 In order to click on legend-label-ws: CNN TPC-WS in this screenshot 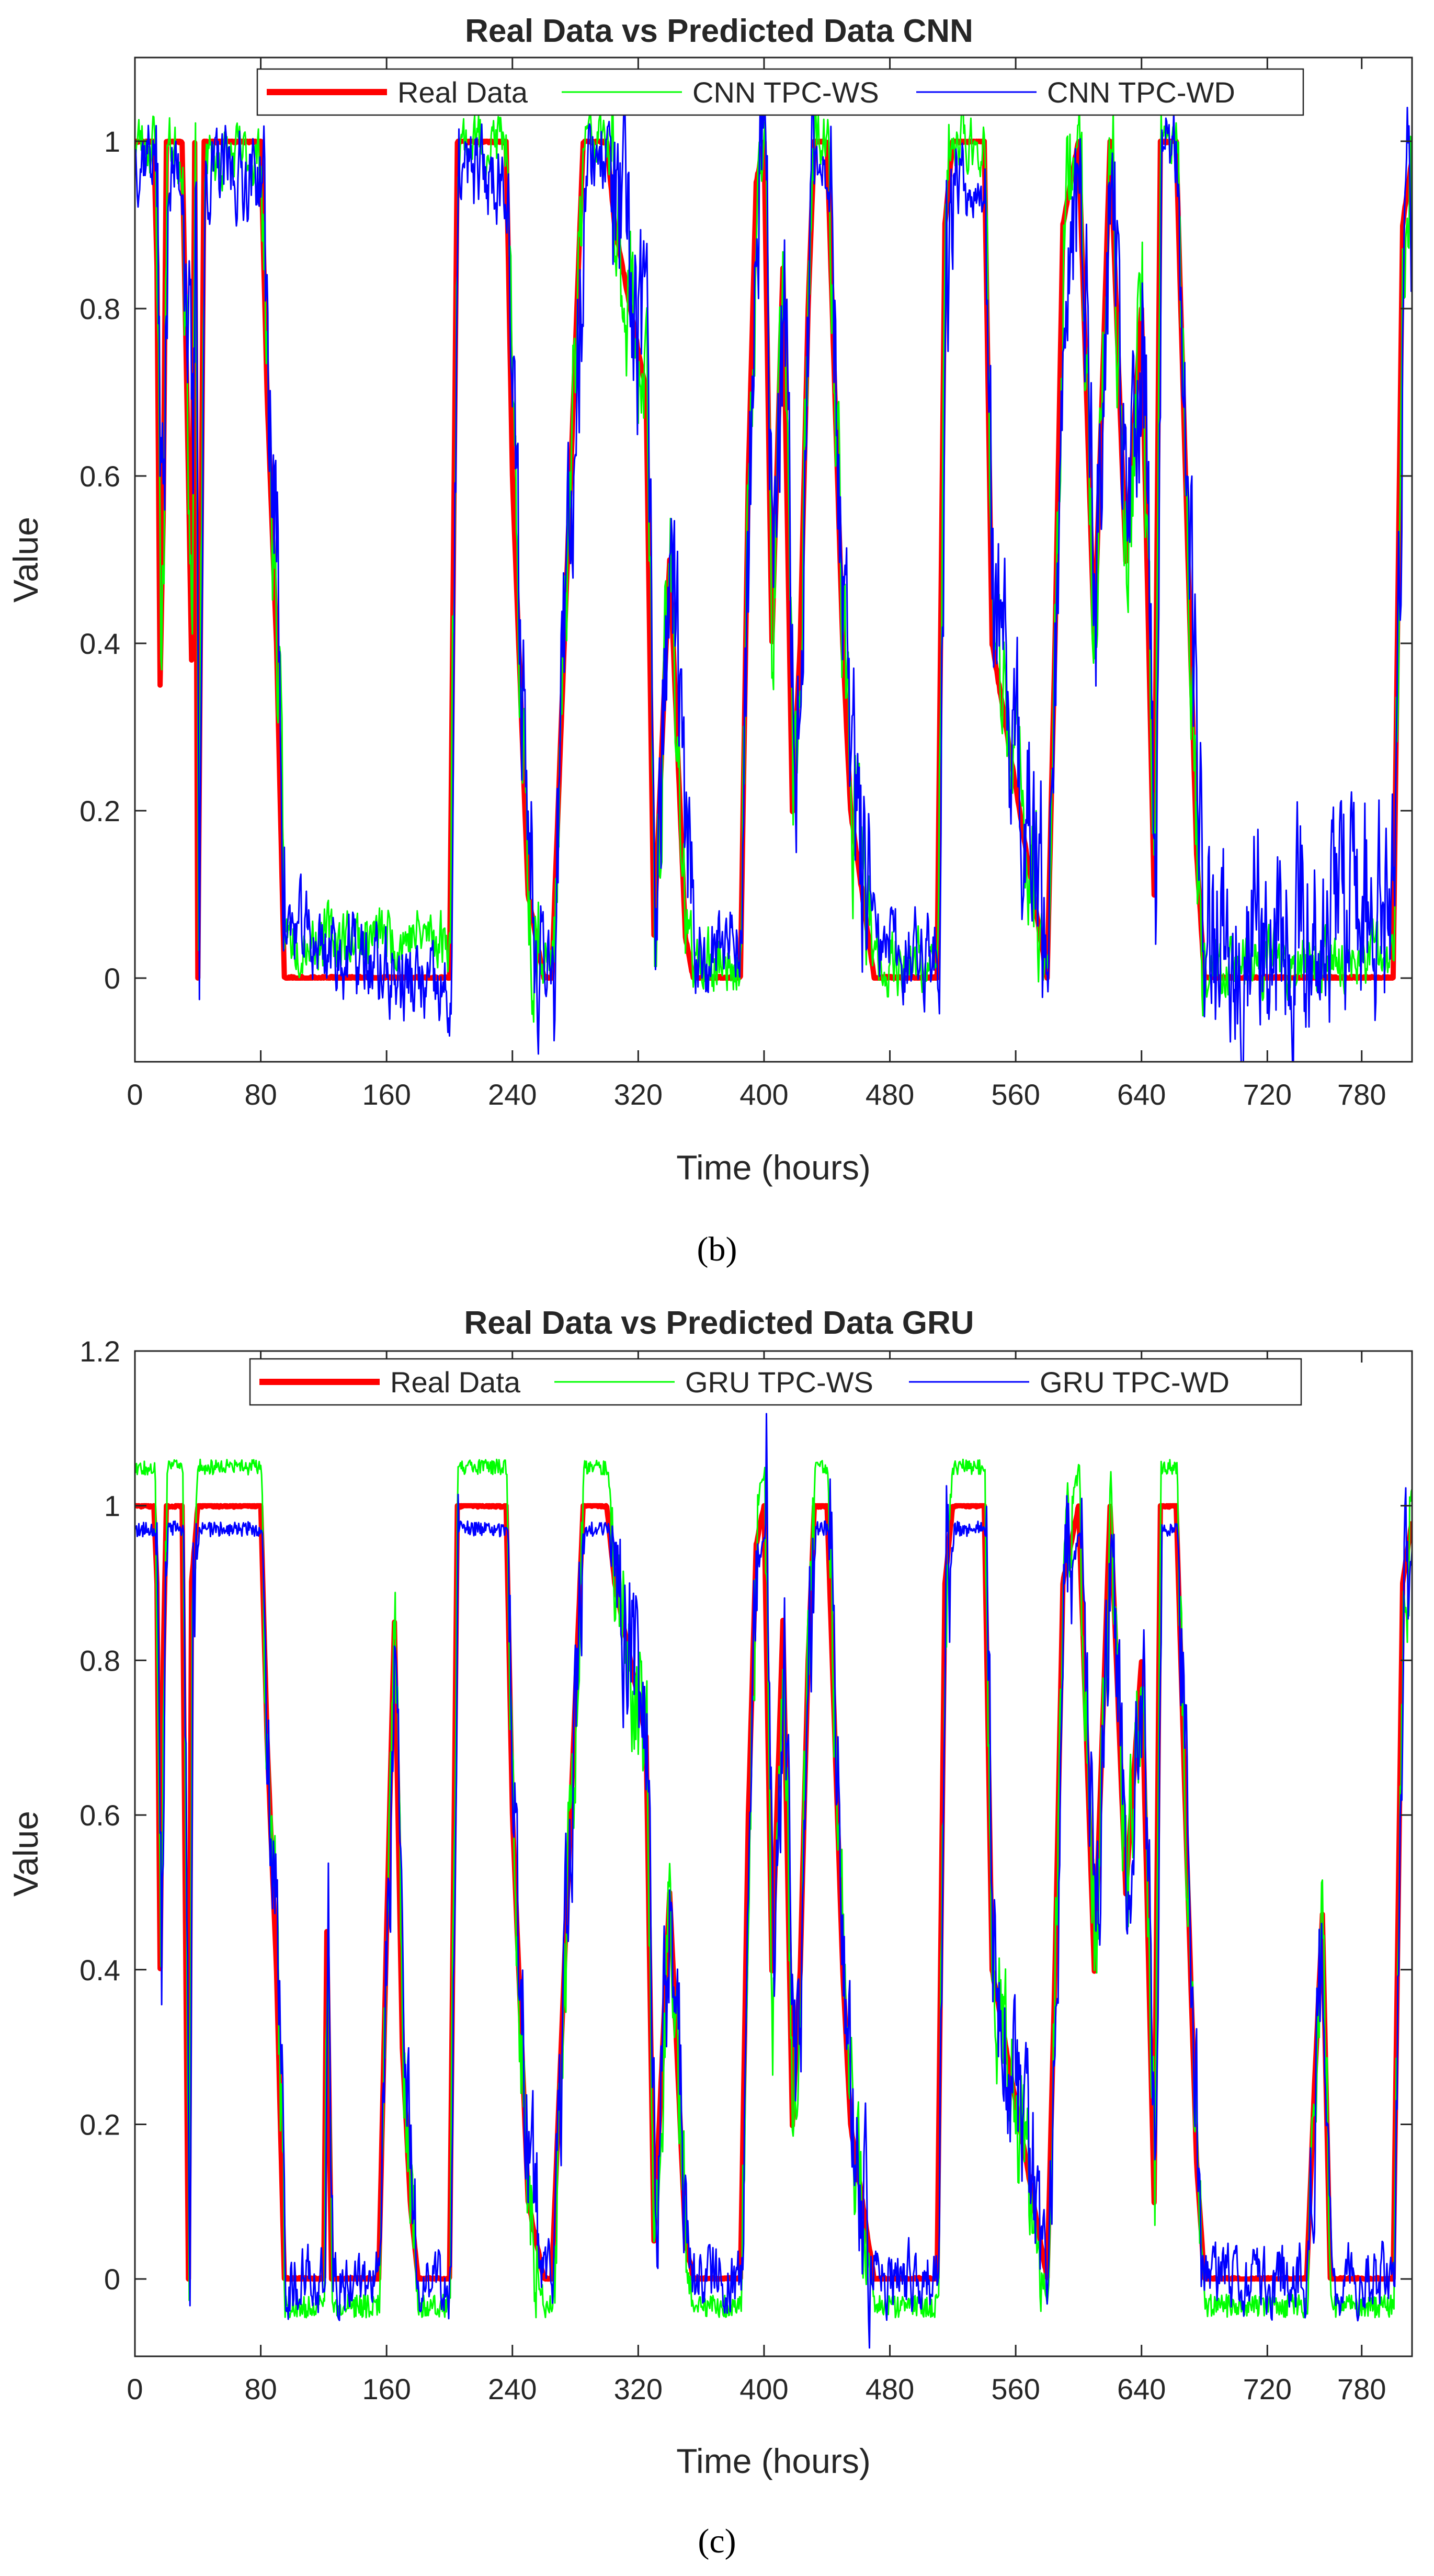, I will do `click(785, 92)`.